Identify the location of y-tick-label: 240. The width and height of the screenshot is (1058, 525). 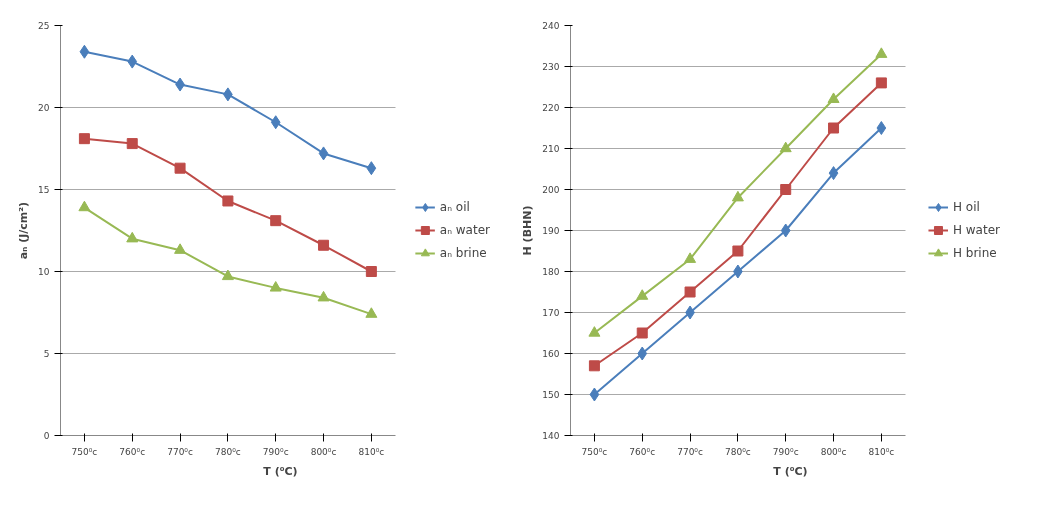
(551, 26).